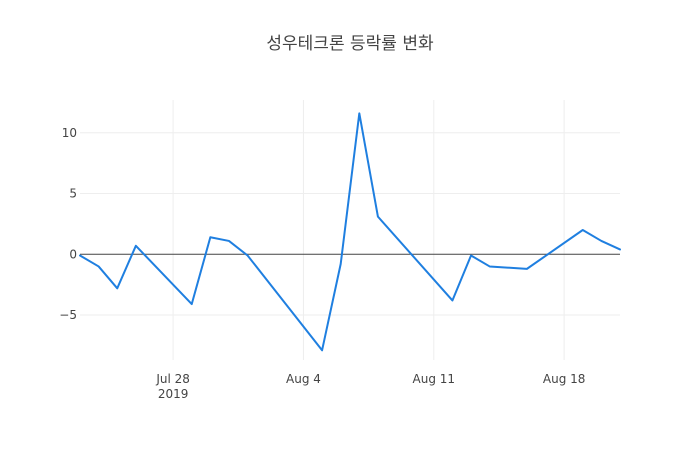 This screenshot has width=700, height=450. I want to click on y-tick-label: 5, so click(73, 194).